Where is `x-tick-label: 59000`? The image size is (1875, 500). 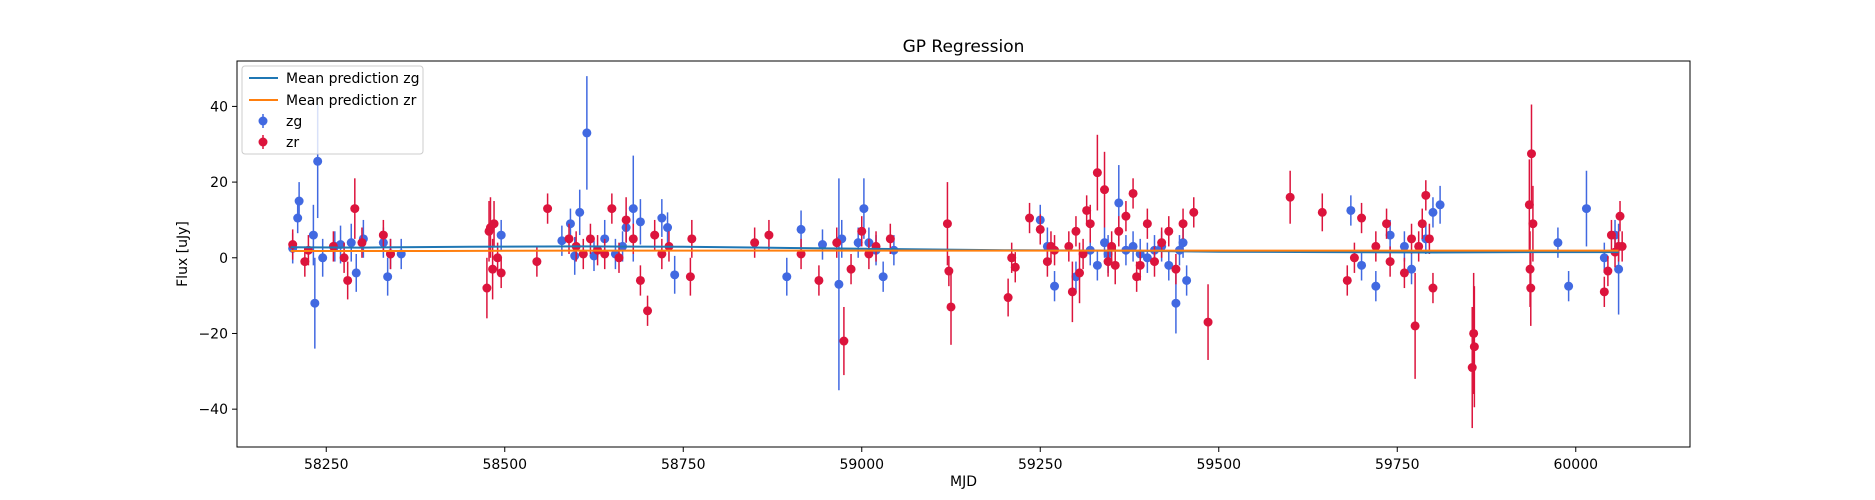 x-tick-label: 59000 is located at coordinates (861, 465).